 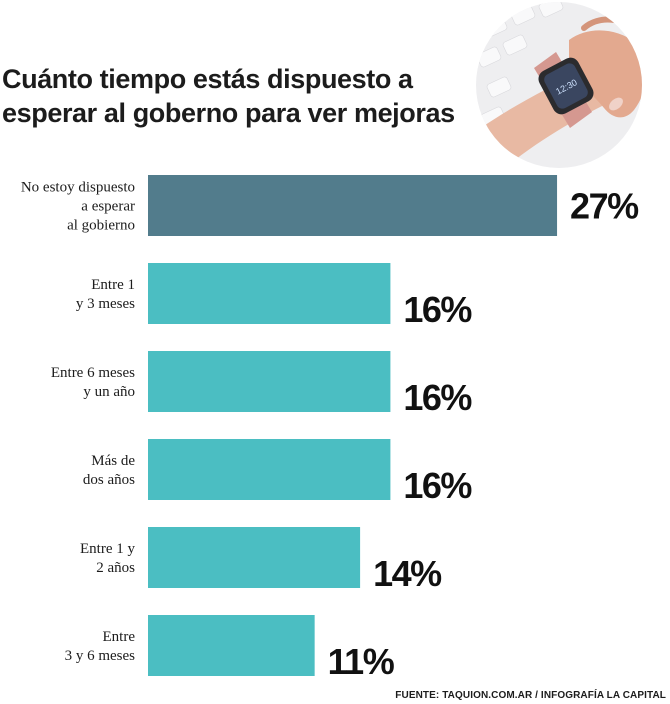 What do you see at coordinates (559, 85) in the screenshot?
I see `smartwatch-on-wrist-icon: 12:30` at bounding box center [559, 85].